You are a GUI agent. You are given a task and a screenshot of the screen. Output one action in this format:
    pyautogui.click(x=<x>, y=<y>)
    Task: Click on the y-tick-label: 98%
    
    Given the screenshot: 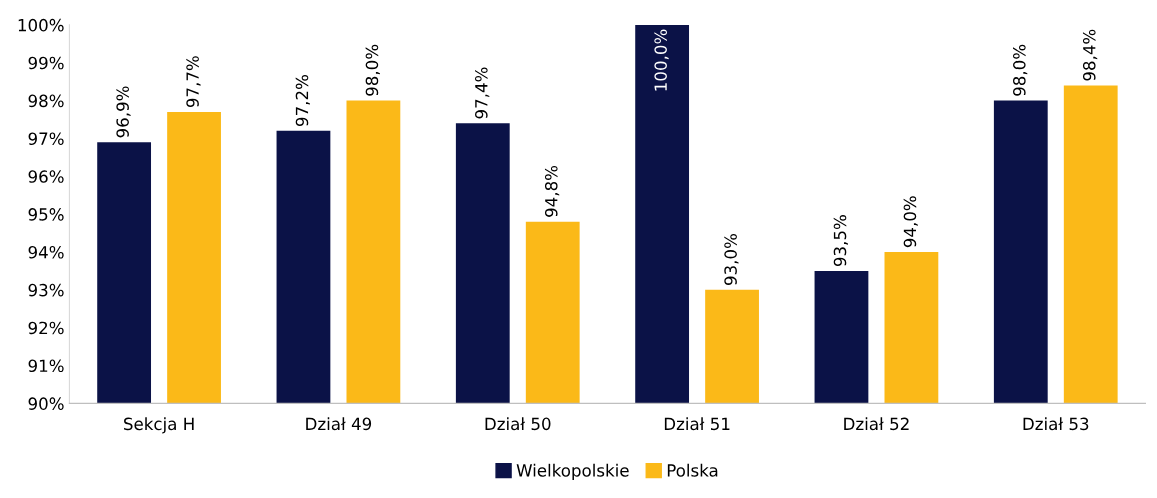 What is the action you would take?
    pyautogui.click(x=46, y=101)
    